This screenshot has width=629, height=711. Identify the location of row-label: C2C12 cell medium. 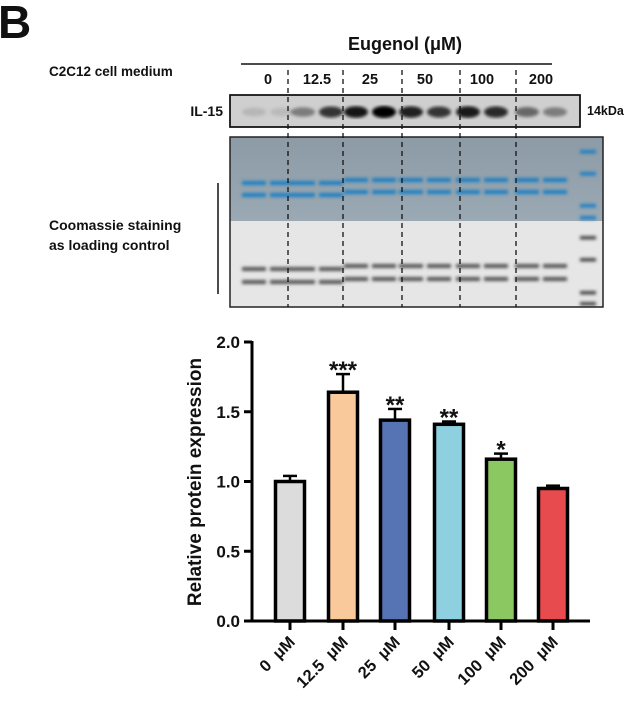
(111, 71).